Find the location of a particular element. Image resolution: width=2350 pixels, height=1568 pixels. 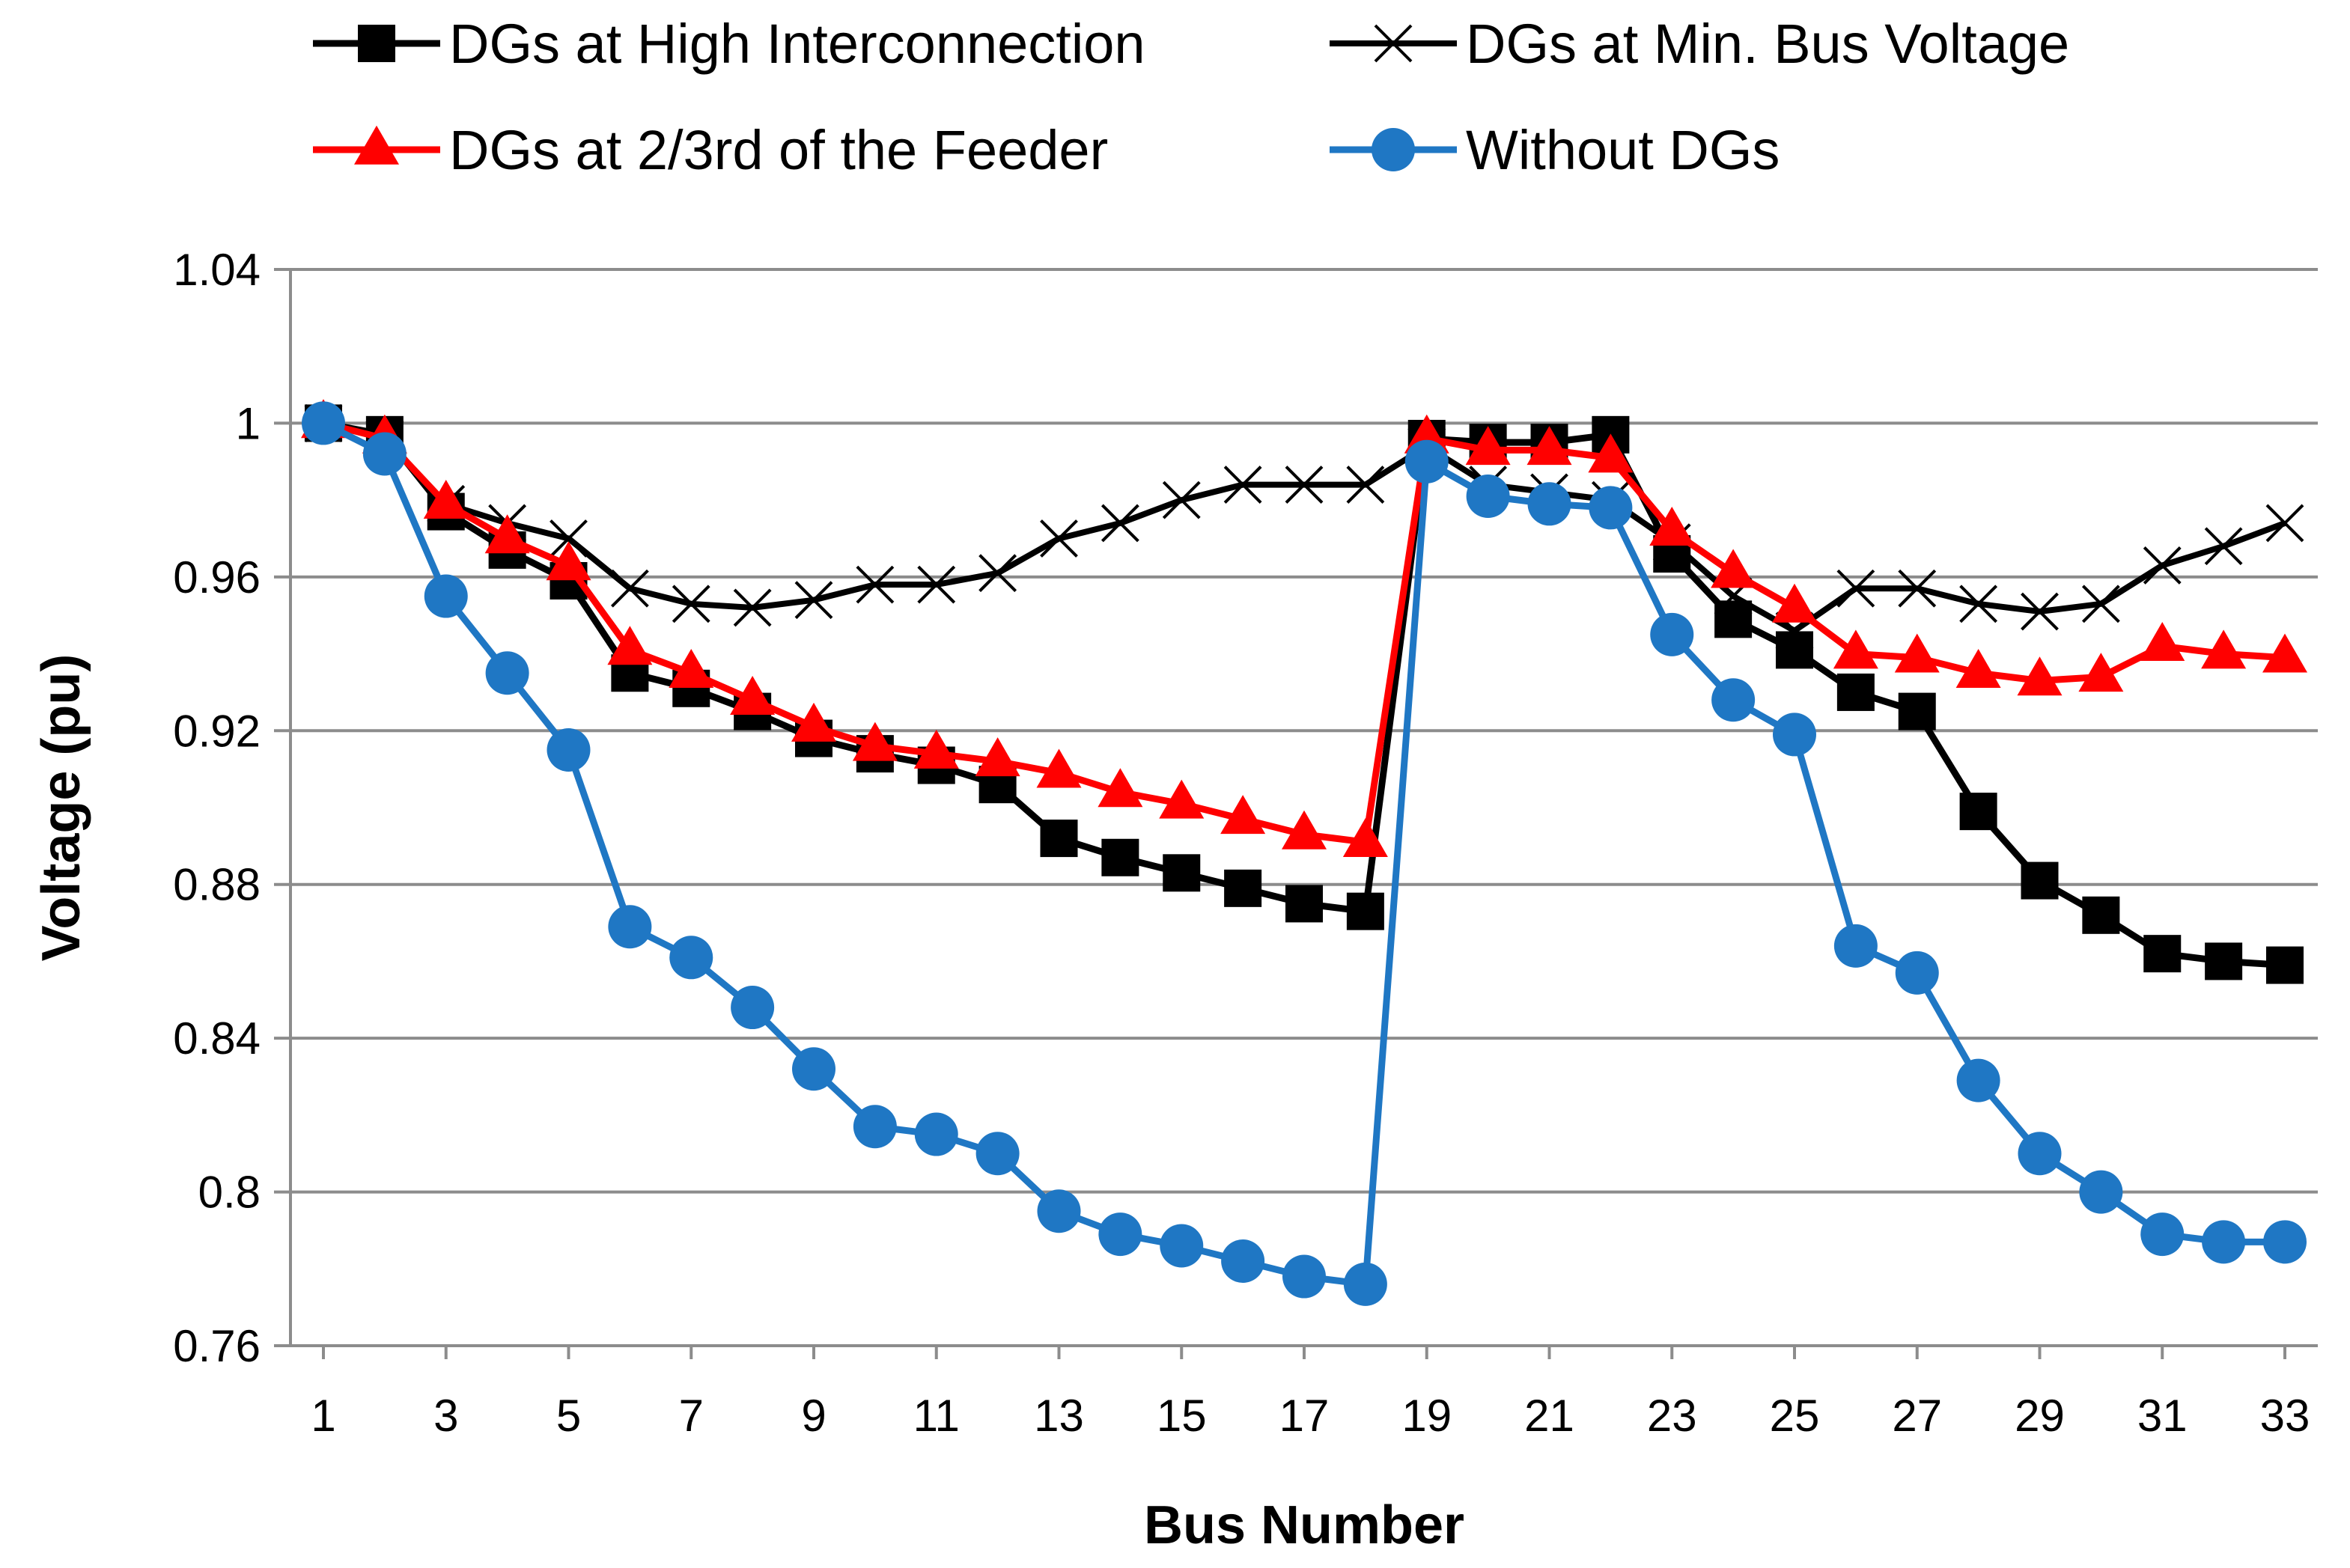

x-axis-title: Bus Number is located at coordinates (1304, 1525).